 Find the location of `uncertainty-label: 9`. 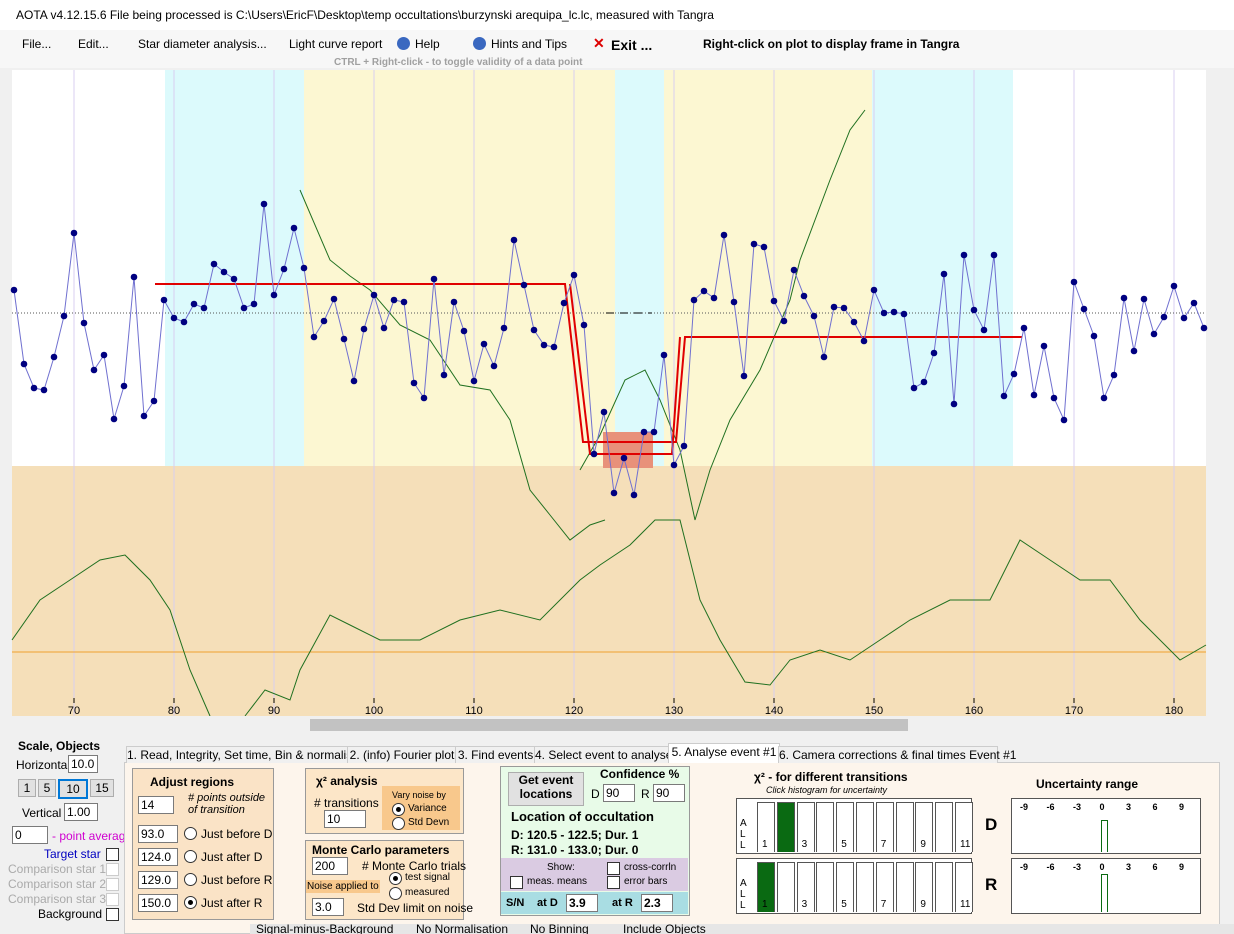

uncertainty-label: 9 is located at coordinates (1182, 867).